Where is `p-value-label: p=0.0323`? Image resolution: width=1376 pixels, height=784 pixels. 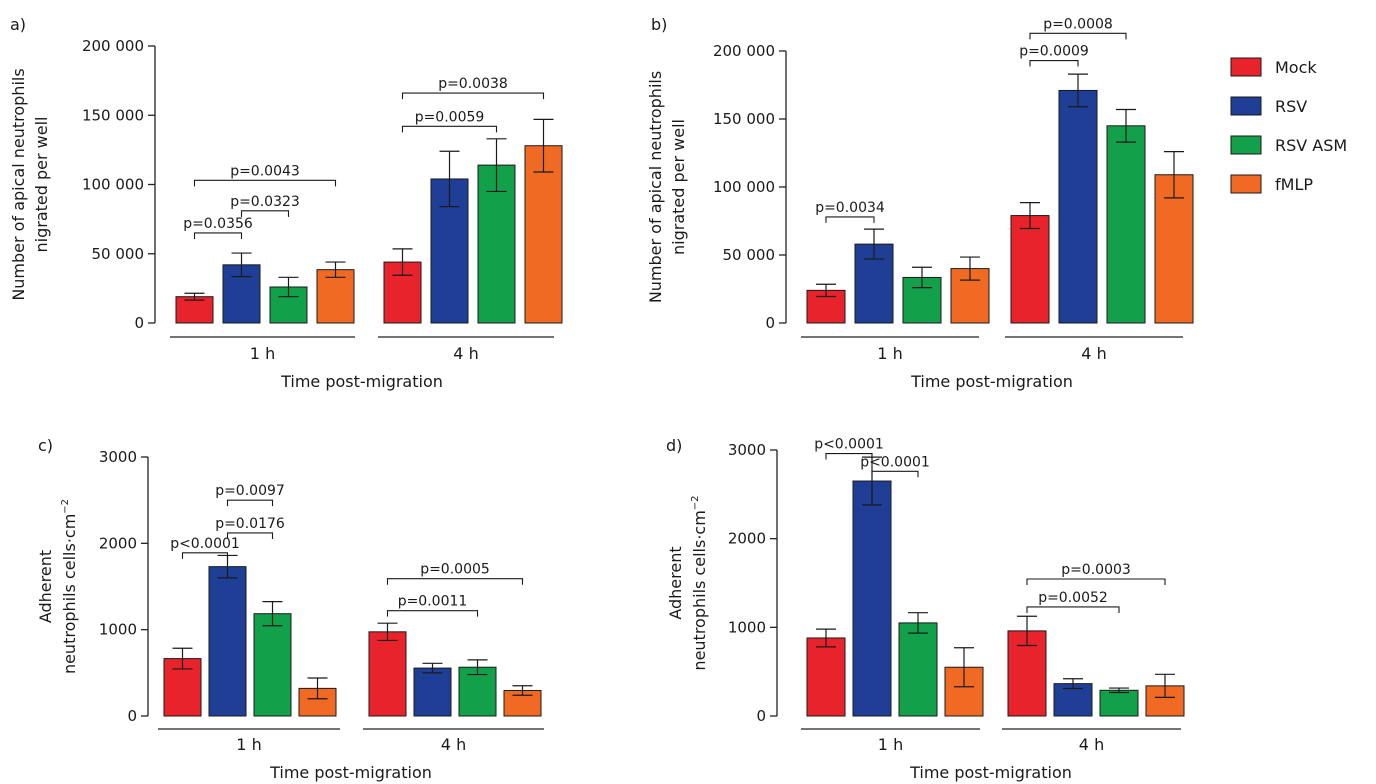
p-value-label: p=0.0323 is located at coordinates (265, 202).